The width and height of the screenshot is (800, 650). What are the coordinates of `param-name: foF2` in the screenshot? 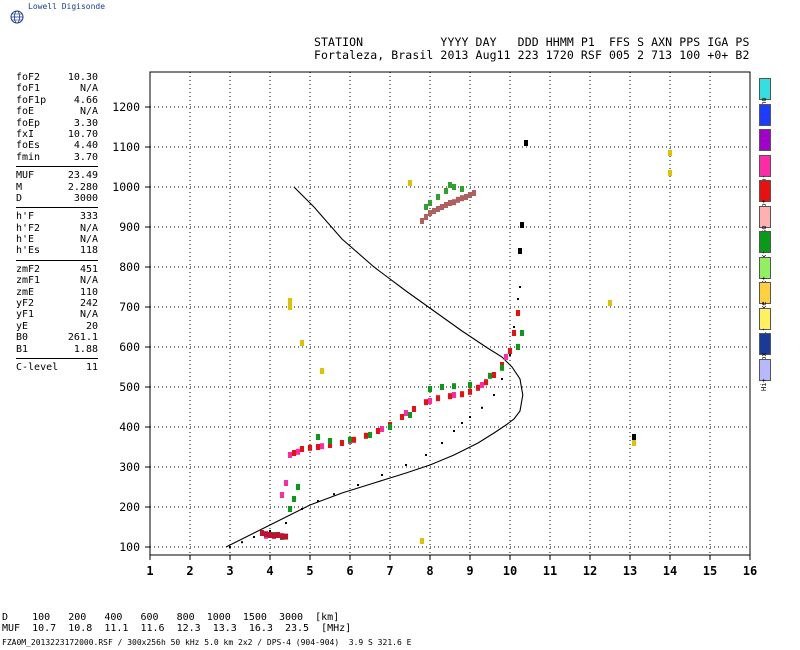 It's located at (28, 77).